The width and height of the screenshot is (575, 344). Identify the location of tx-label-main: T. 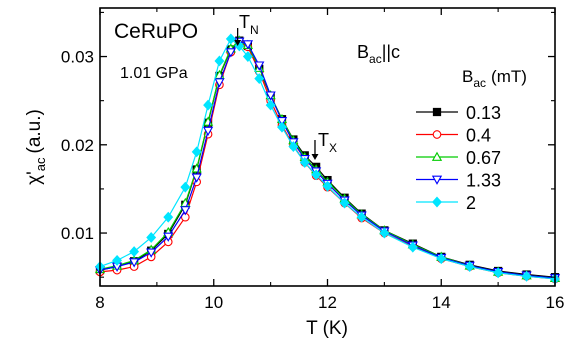
(323, 140).